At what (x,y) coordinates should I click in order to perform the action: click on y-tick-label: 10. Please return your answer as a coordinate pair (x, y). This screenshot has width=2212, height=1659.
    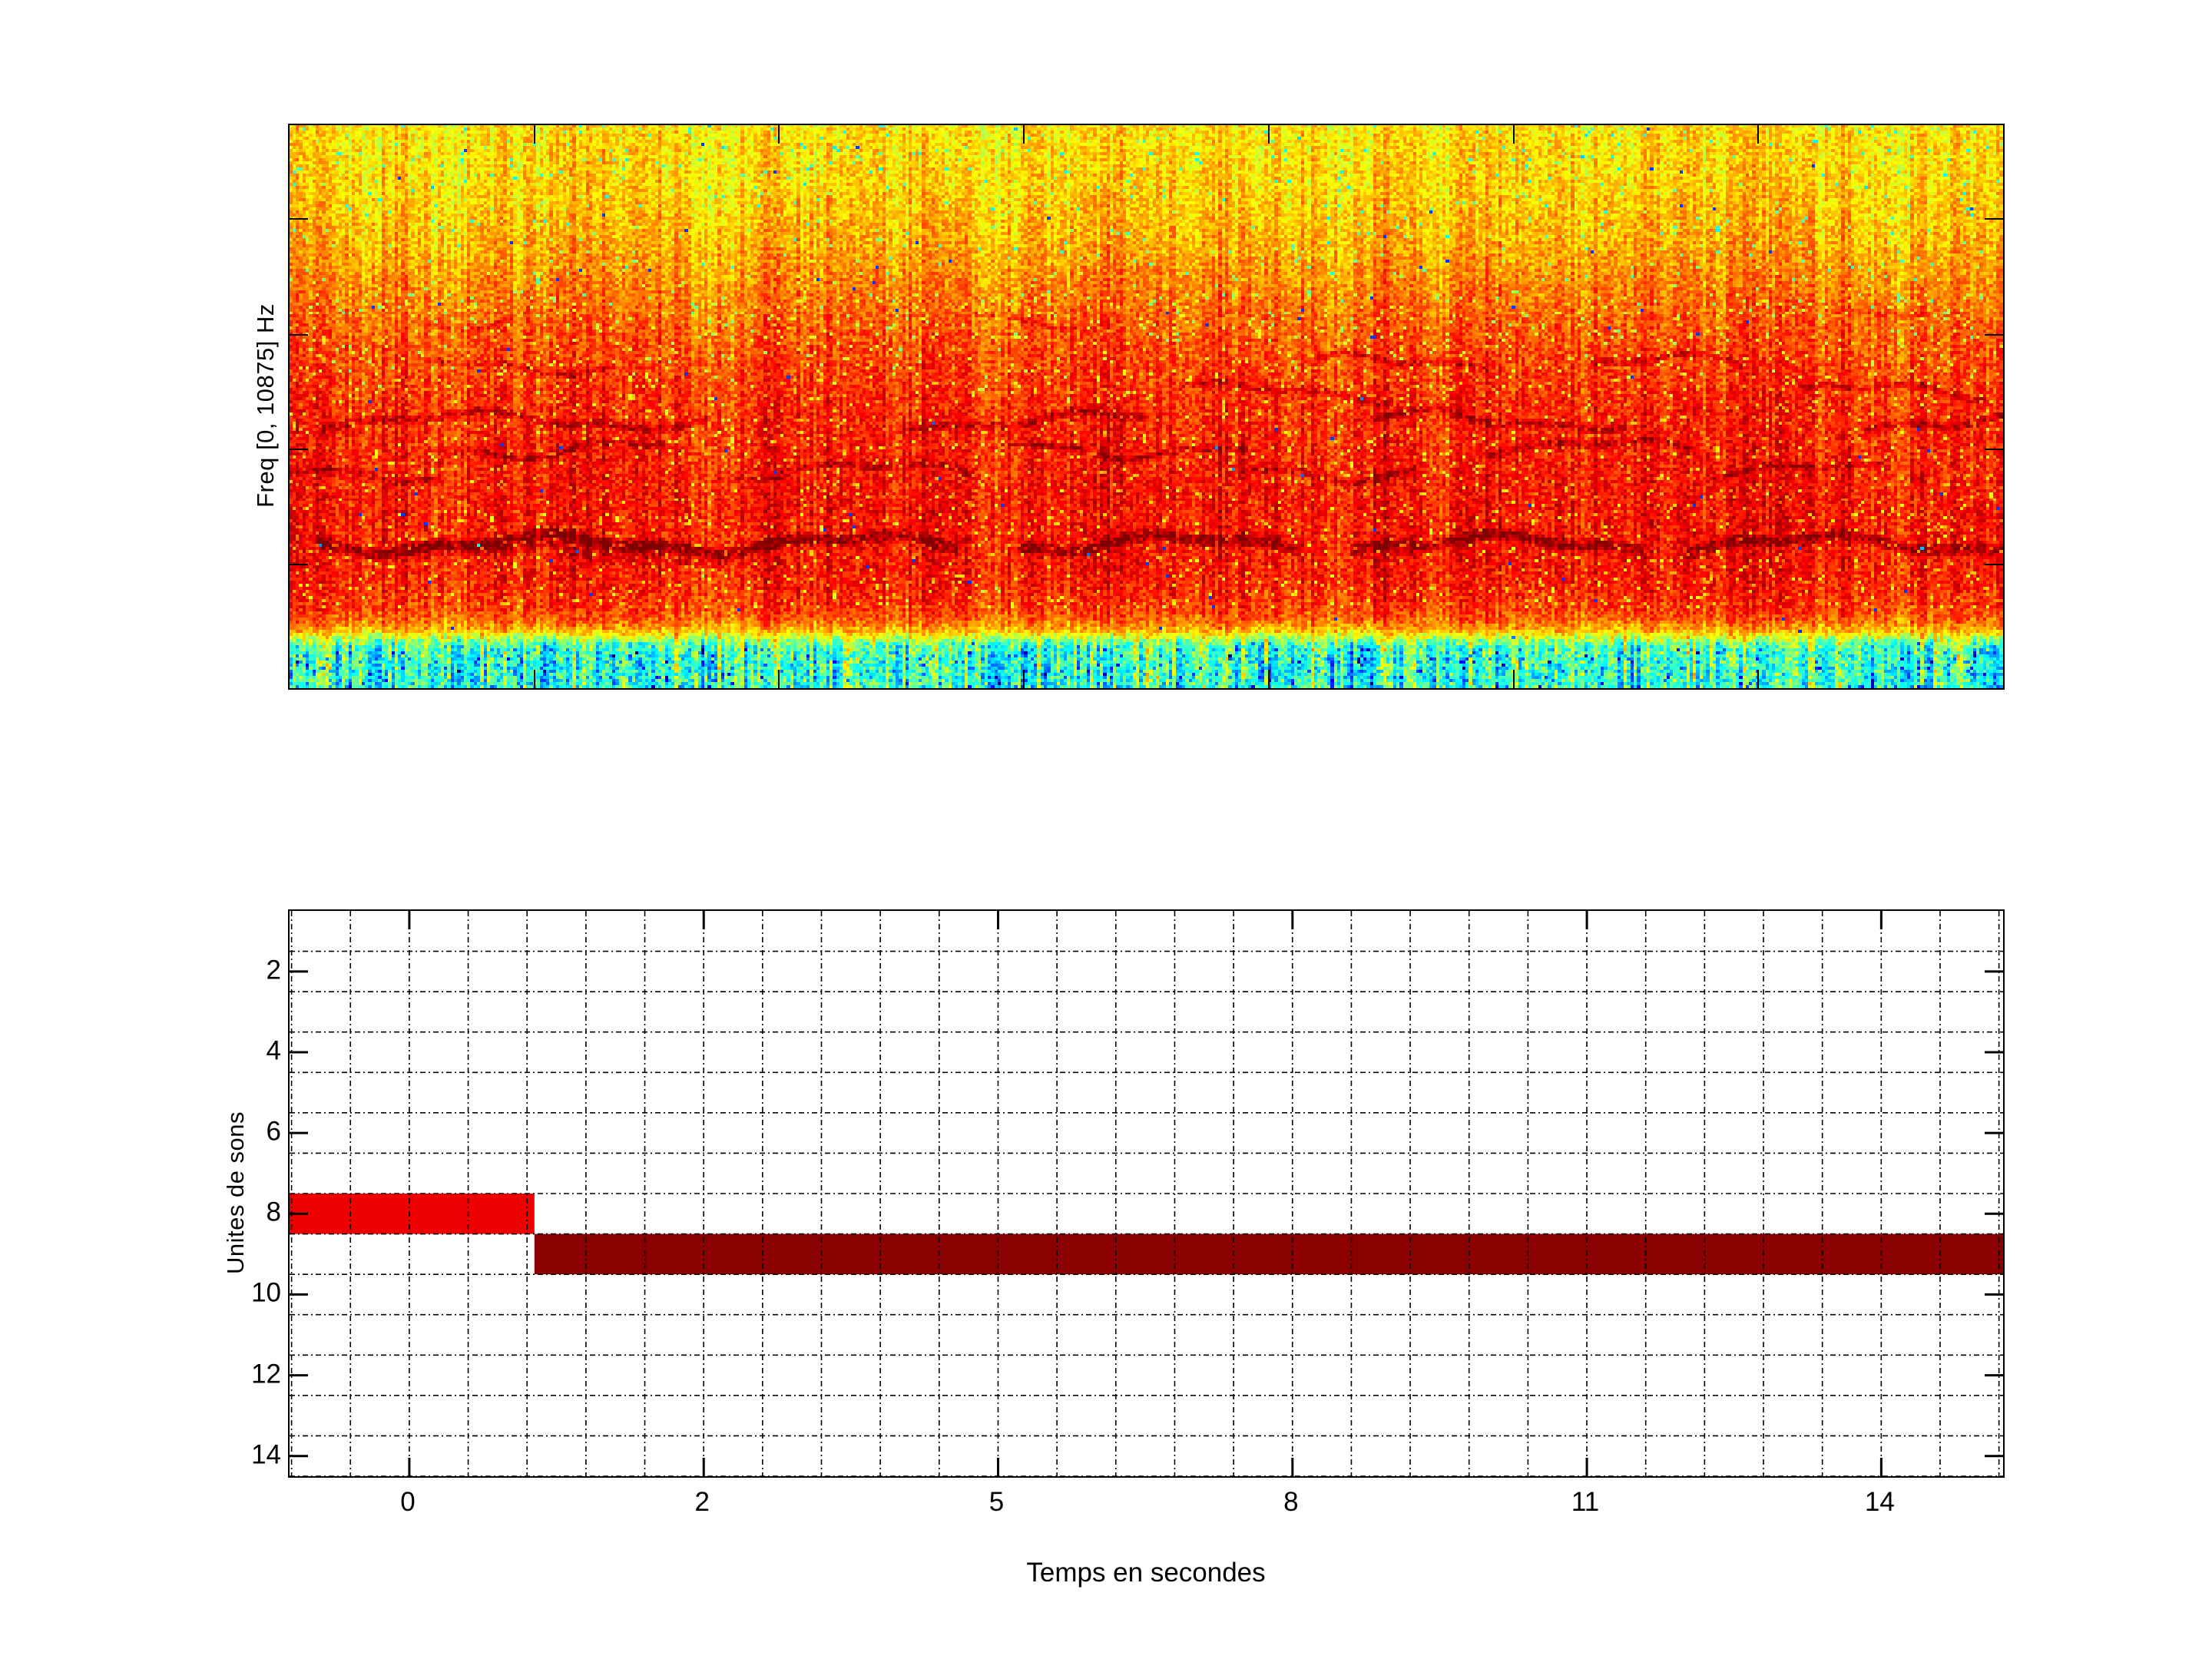
    Looking at the image, I should click on (266, 1293).